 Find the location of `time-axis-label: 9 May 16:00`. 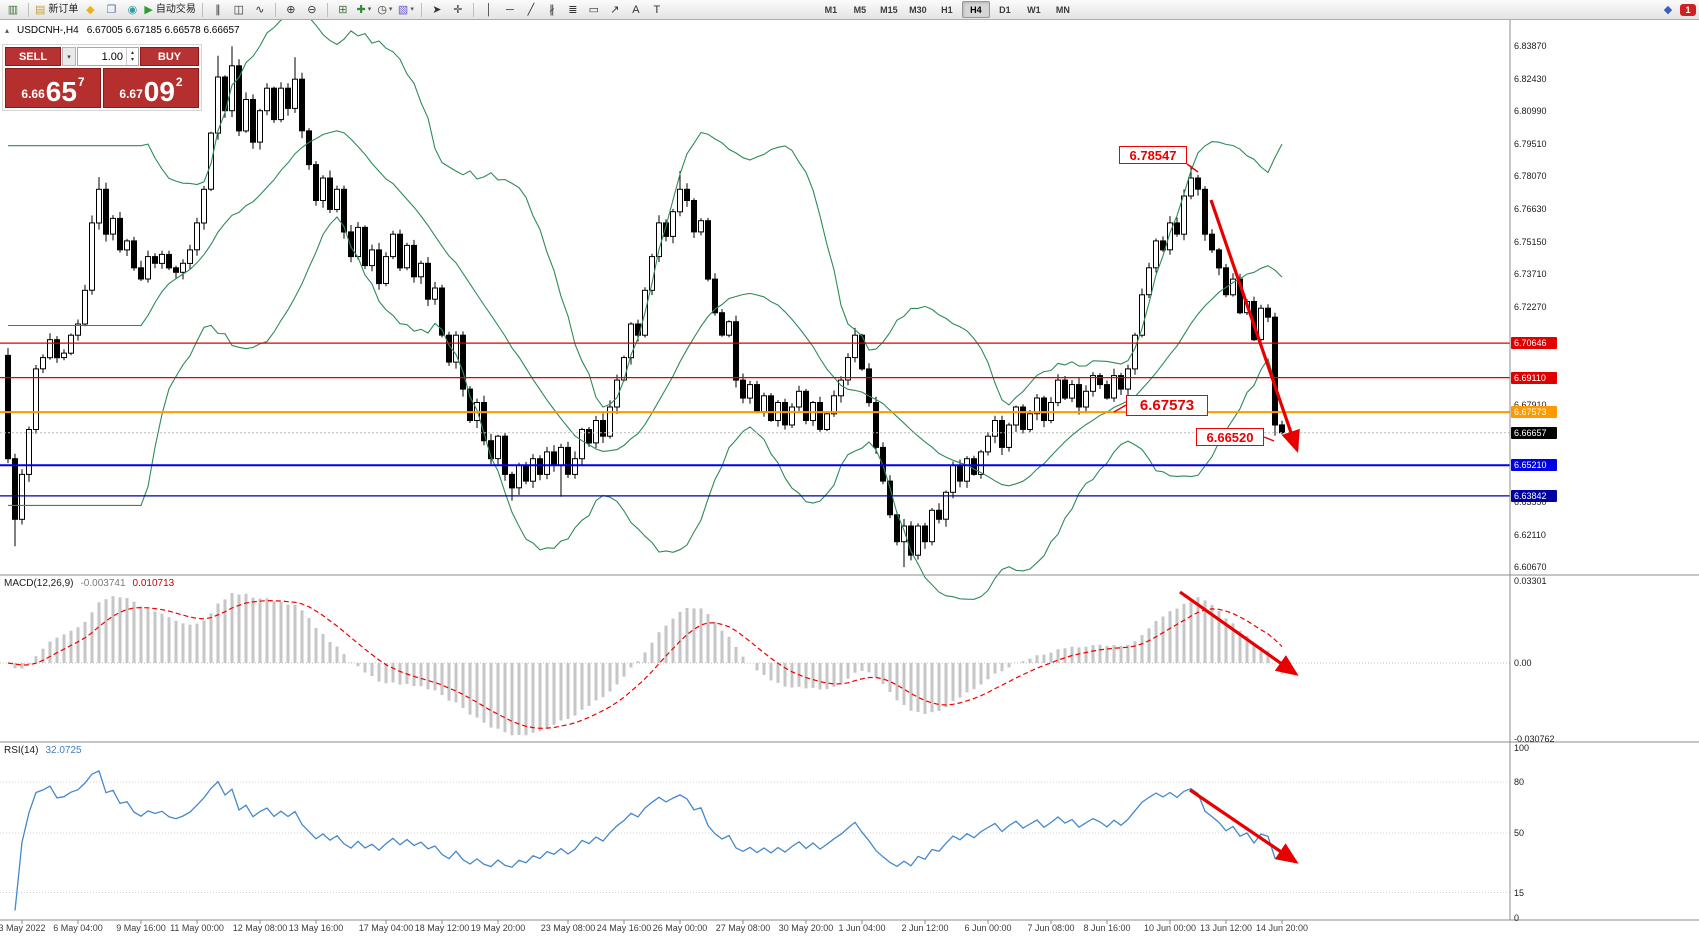

time-axis-label: 9 May 16:00 is located at coordinates (141, 928).